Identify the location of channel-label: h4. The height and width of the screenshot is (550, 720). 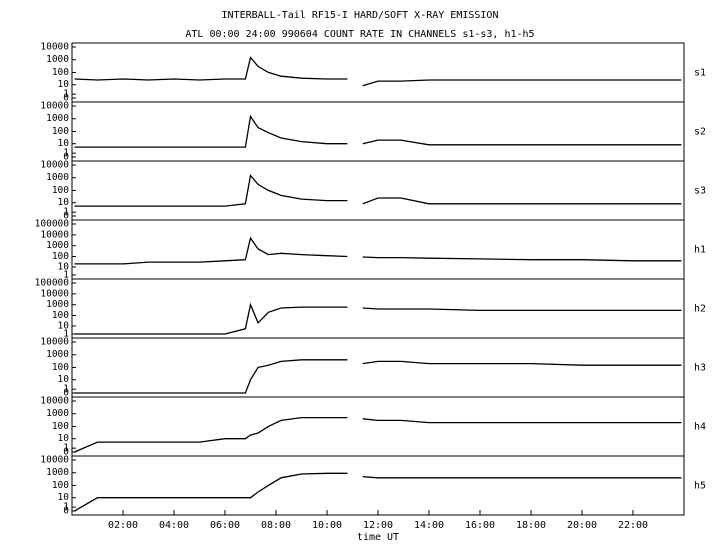
(700, 427).